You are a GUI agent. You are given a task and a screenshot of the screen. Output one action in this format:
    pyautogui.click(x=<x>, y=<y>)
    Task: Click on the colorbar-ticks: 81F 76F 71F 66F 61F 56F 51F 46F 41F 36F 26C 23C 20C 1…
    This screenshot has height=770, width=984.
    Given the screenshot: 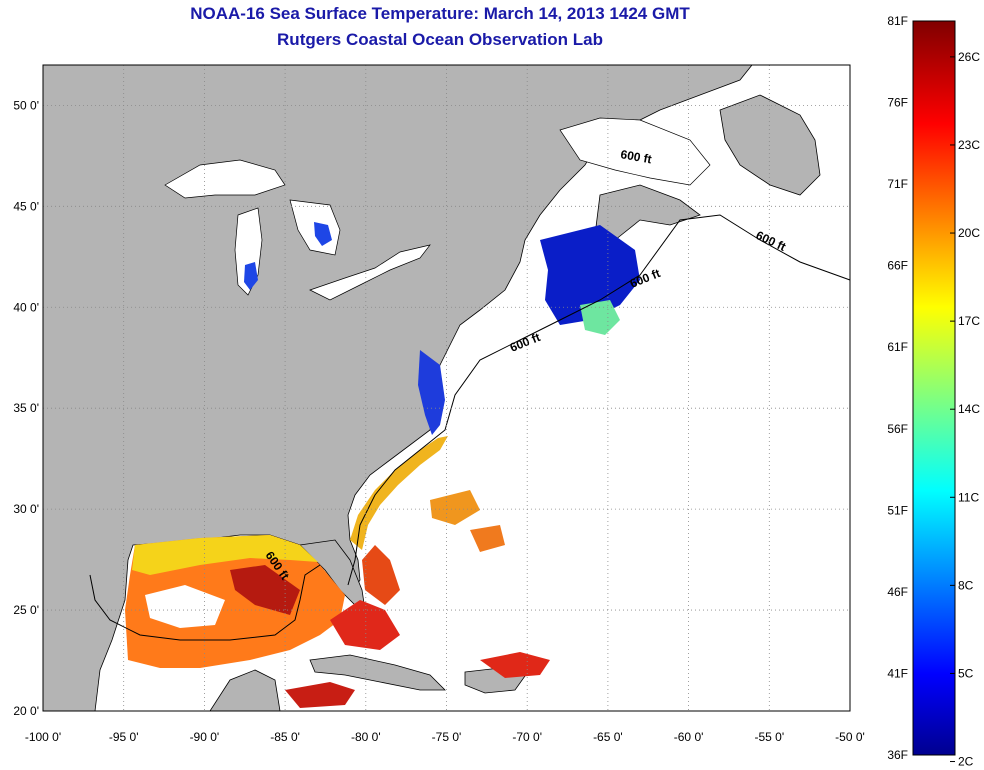 What is the action you would take?
    pyautogui.click(x=933, y=391)
    